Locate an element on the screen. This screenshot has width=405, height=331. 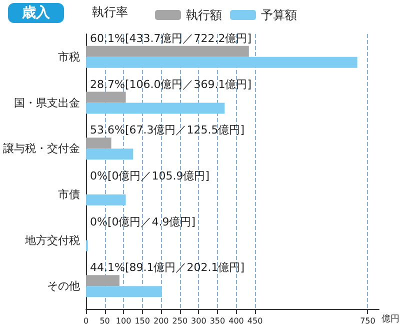
y-tick-label: 国・県支出金 is located at coordinates (47, 103).